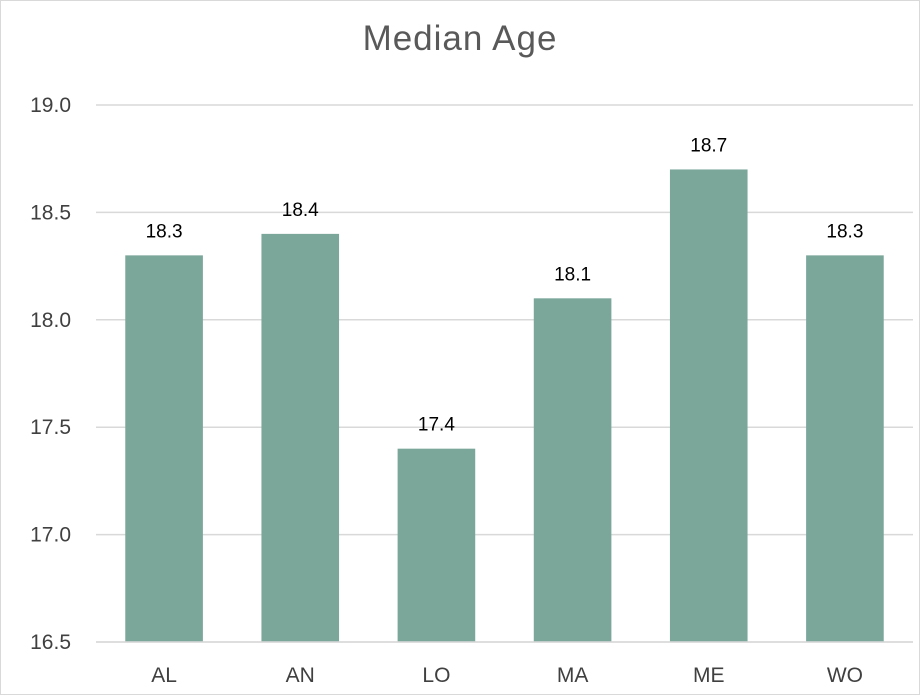 Image resolution: width=920 pixels, height=696 pixels. Describe the element at coordinates (50, 212) in the screenshot. I see `y-tick-label: 18.5` at that location.